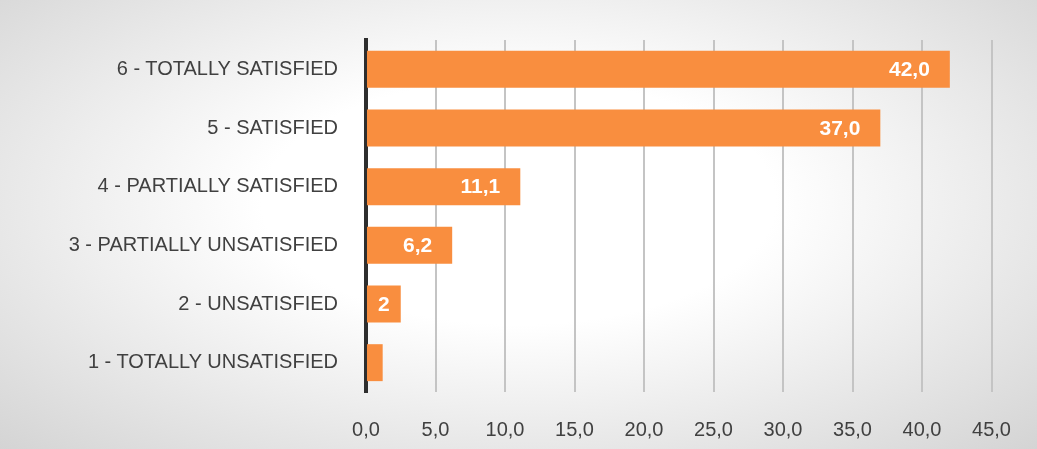 This screenshot has height=449, width=1037. Describe the element at coordinates (366, 428) in the screenshot. I see `x-tick-label: 0,0` at that location.